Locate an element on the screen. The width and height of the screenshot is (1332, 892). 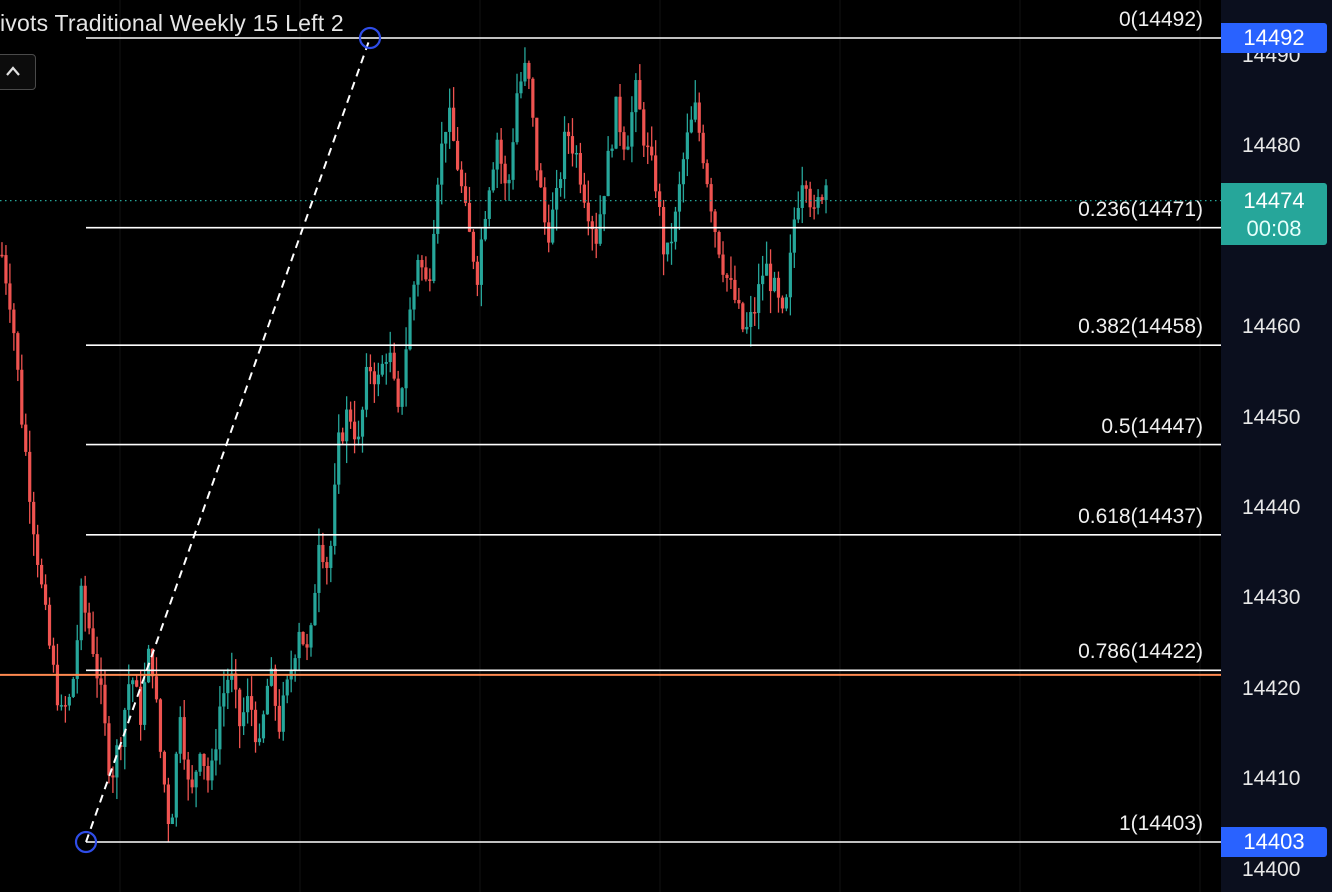
fib-level-label: 0.382(14458) is located at coordinates (1140, 327).